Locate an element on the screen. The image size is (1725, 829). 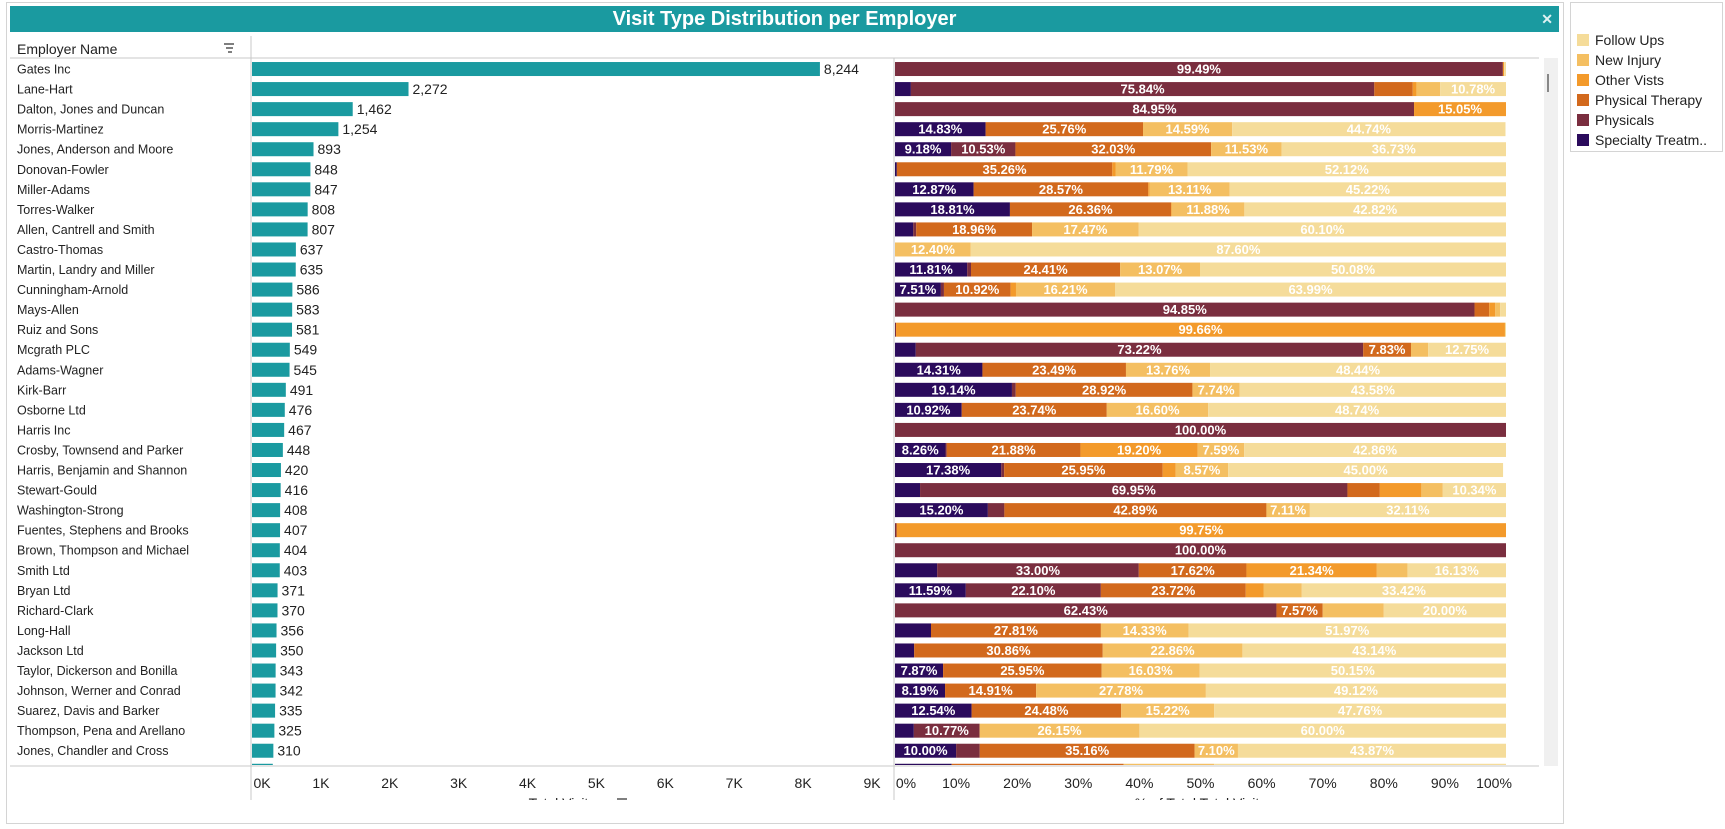
legend-item: Physical Therapy is located at coordinates (1639, 100).